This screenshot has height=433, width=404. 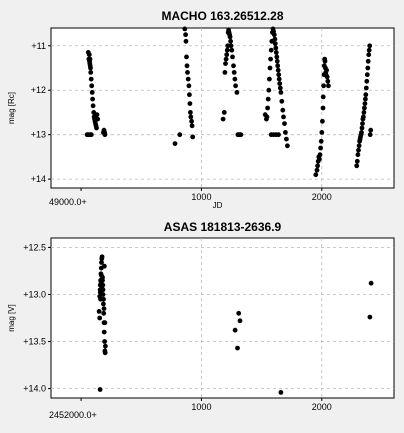 What do you see at coordinates (11, 108) in the screenshot?
I see `chart1-ylabel: mag [Rc]` at bounding box center [11, 108].